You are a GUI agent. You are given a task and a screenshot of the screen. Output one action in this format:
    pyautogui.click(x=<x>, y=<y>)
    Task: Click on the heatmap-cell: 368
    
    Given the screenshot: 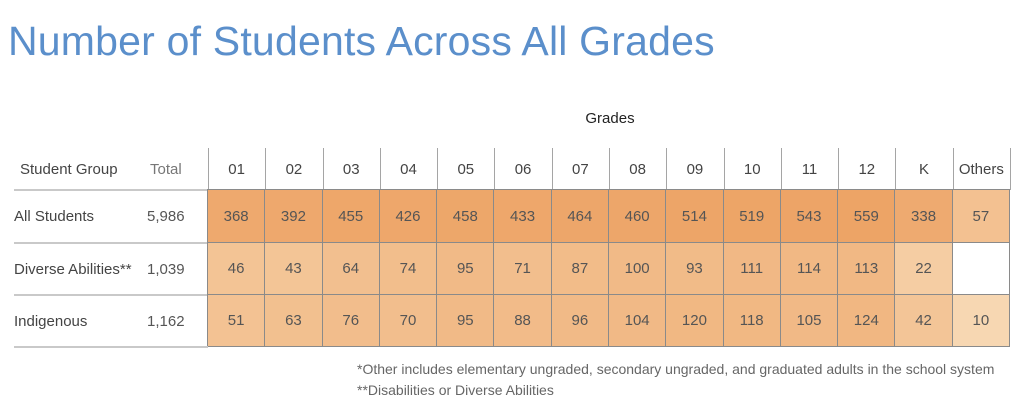 What is the action you would take?
    pyautogui.click(x=236, y=216)
    